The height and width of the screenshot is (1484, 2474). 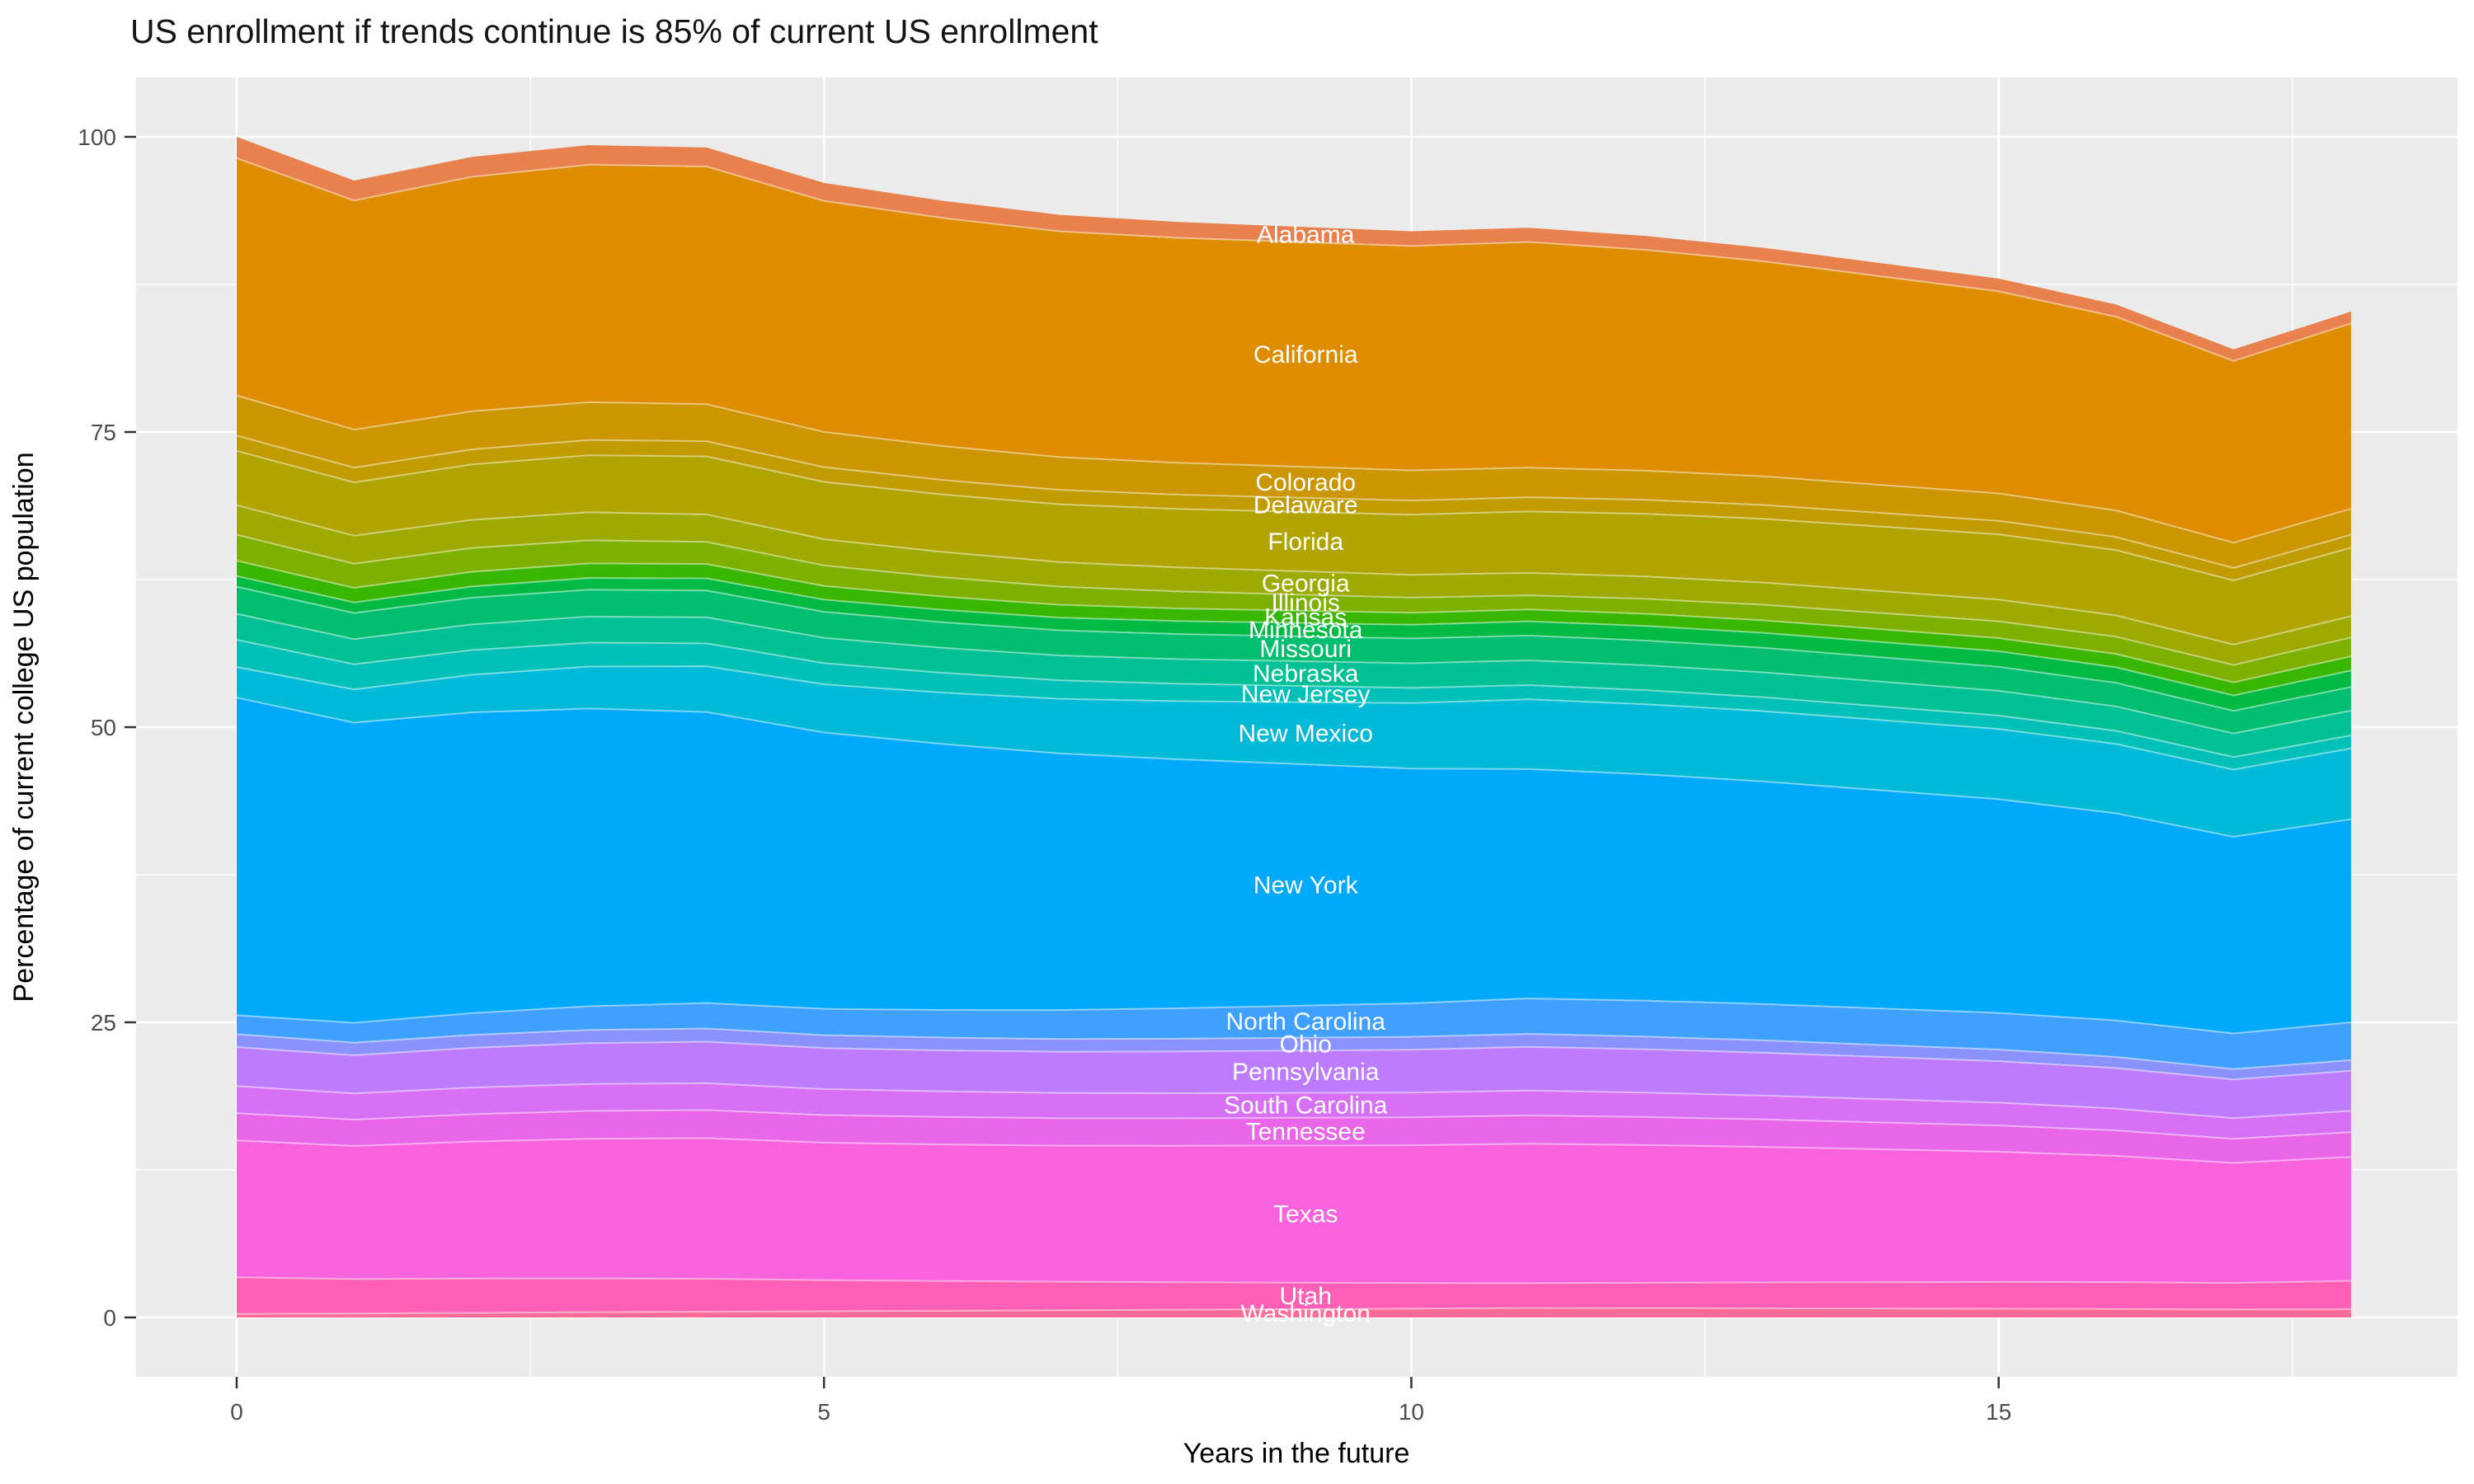 I want to click on state-label: Washington, so click(x=1306, y=1313).